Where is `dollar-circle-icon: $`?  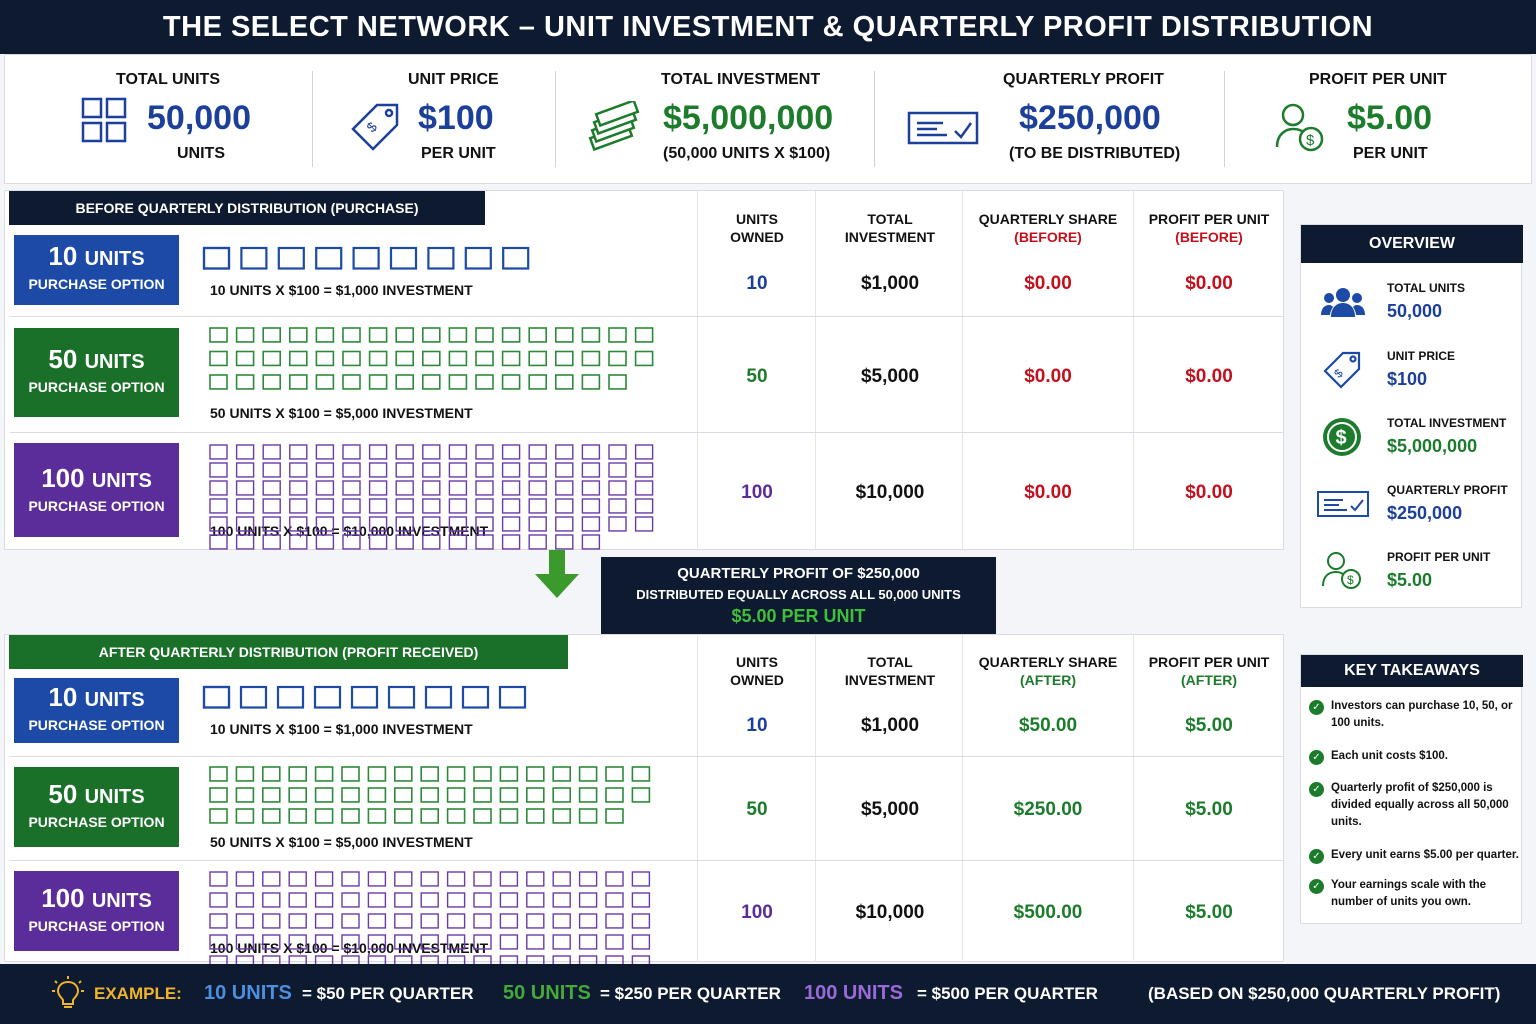 dollar-circle-icon: $ is located at coordinates (1342, 437).